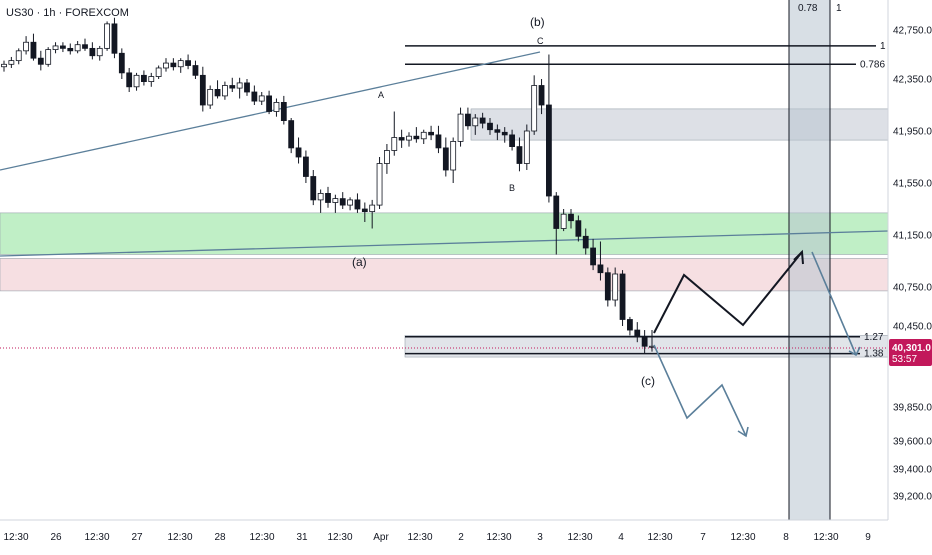 This screenshot has height=555, width=932. I want to click on trendline-lower, so click(444, 243).